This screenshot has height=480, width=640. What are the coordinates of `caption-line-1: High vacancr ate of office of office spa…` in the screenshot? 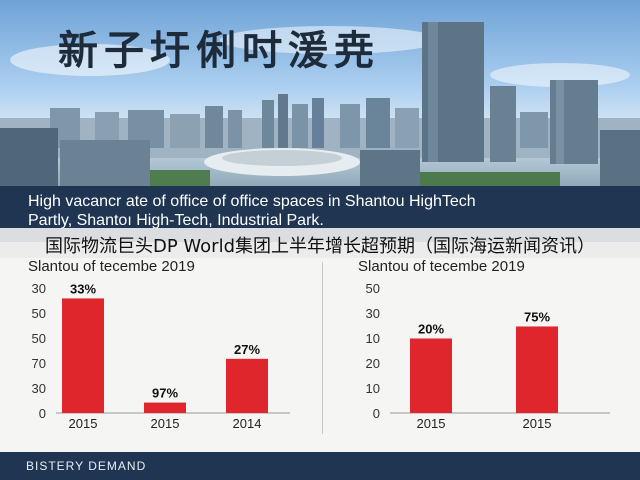 It's located at (252, 201).